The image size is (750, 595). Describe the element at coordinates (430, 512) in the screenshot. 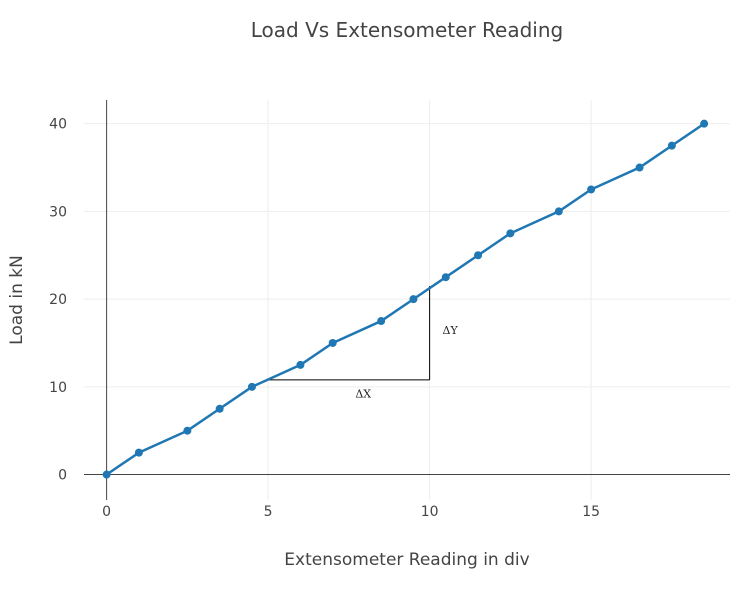

I see `x-tick-label: 10` at that location.